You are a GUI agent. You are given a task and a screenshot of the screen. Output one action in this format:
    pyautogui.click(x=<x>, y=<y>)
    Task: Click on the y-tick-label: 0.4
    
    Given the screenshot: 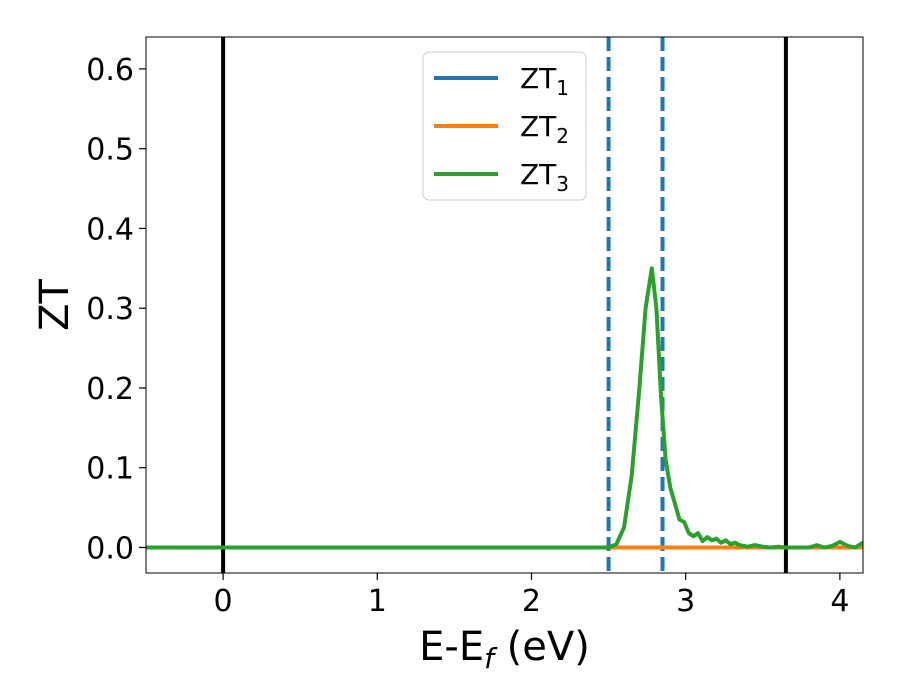 What is the action you would take?
    pyautogui.click(x=110, y=229)
    